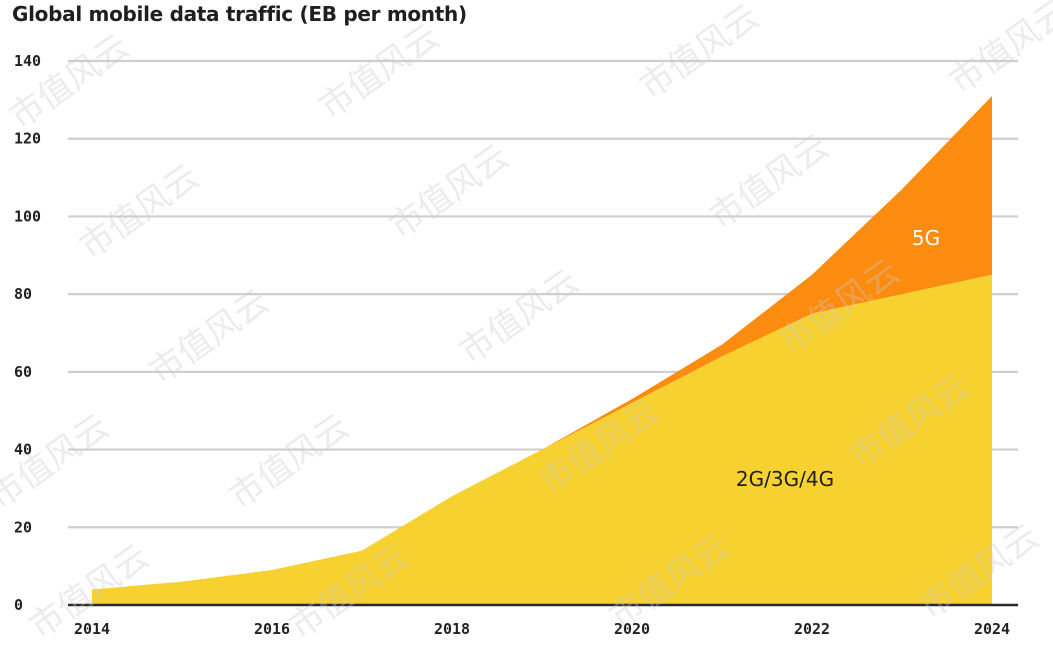  What do you see at coordinates (23, 372) in the screenshot?
I see `y-tick-label: 60` at bounding box center [23, 372].